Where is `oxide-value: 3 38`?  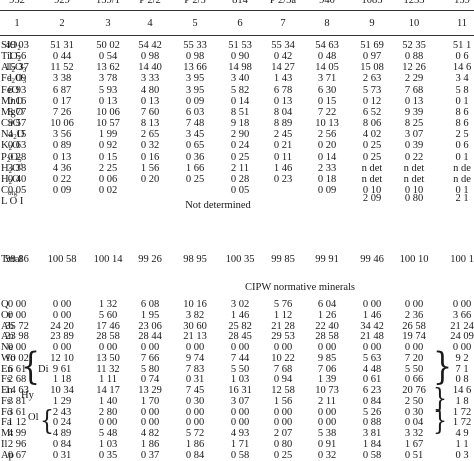
oxide-value: 3 38 is located at coordinates (17, 168).